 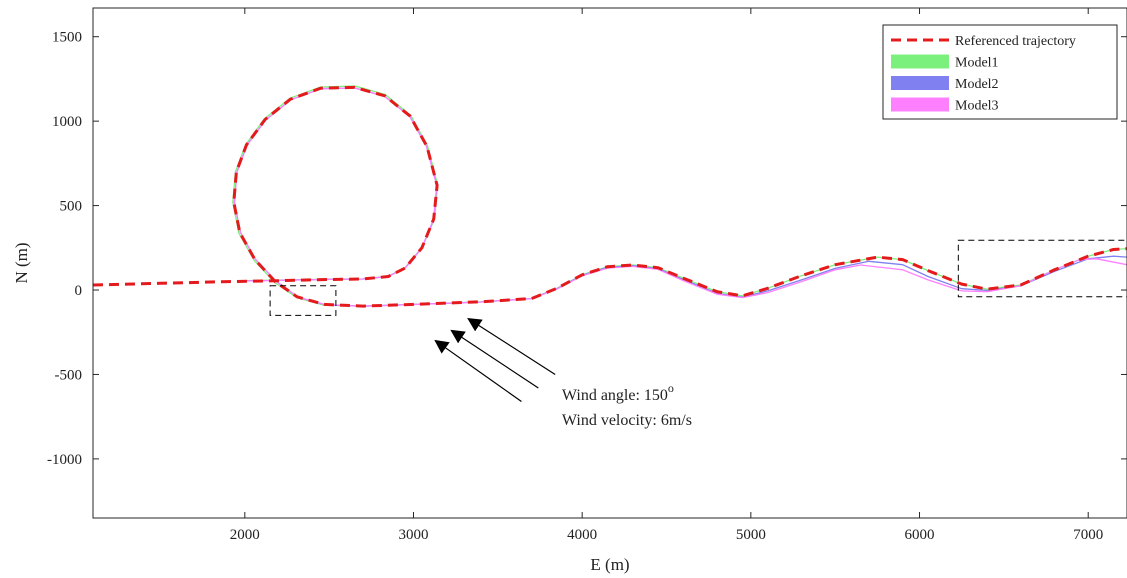 What do you see at coordinates (671, 388) in the screenshot?
I see `wind-angle-degree: o` at bounding box center [671, 388].